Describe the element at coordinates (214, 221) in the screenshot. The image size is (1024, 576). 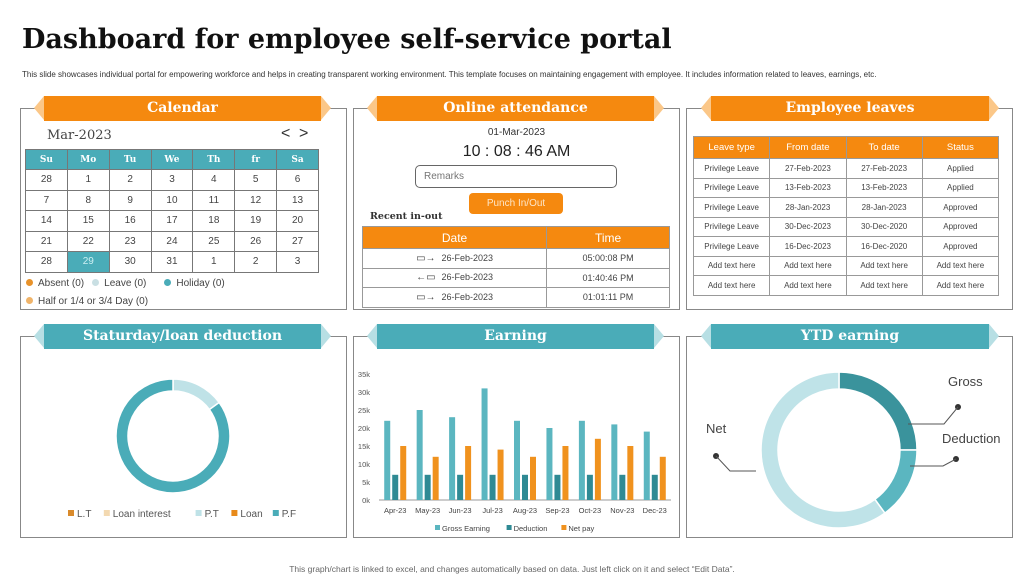
I see `calendar-day: 18` at that location.